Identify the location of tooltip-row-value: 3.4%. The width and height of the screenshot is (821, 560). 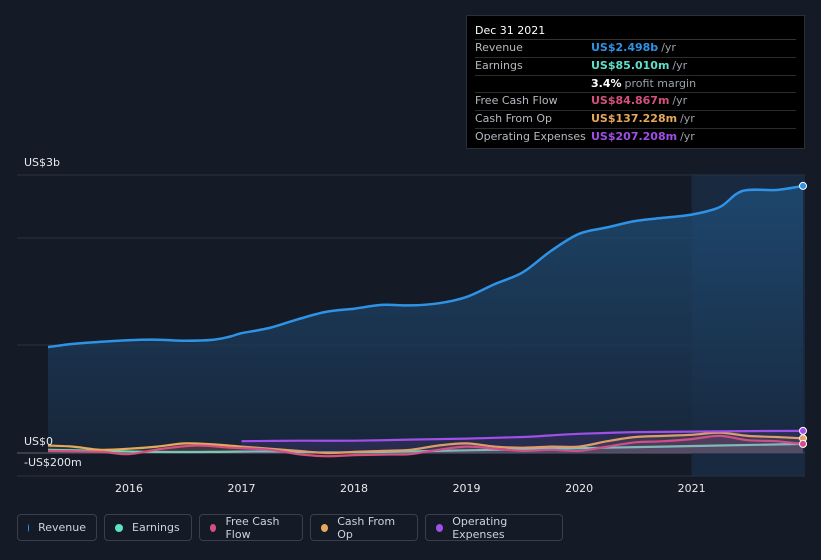
(606, 83).